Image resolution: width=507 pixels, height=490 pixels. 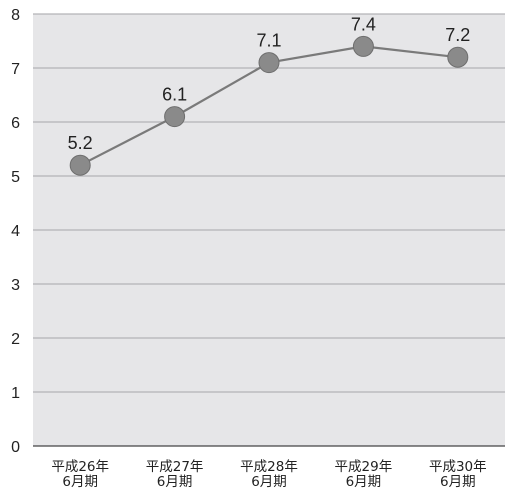 I want to click on data-label: 7.1, so click(x=268, y=41).